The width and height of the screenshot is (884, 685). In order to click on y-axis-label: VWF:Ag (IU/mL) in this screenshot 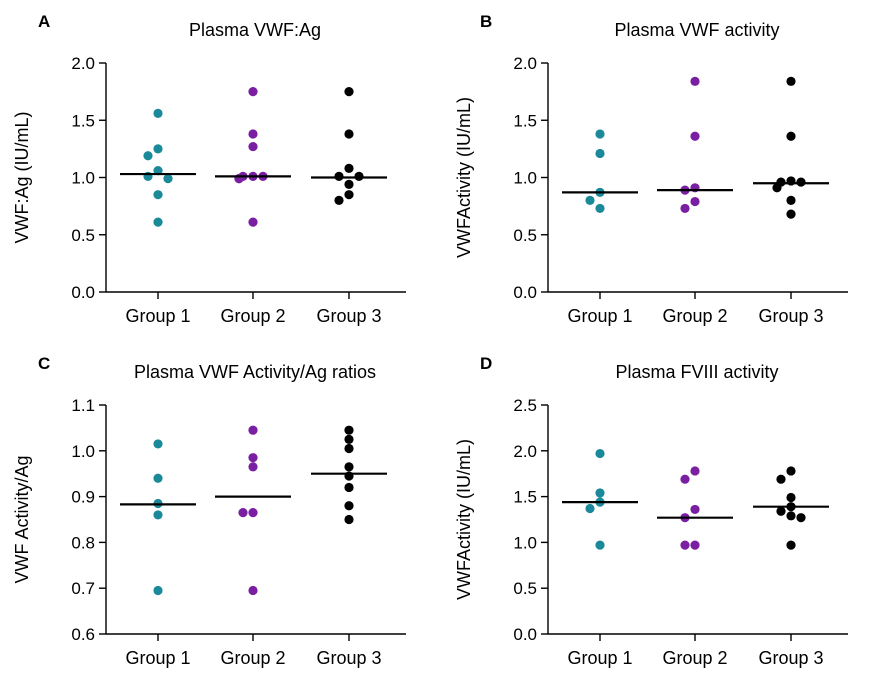, I will do `click(22, 177)`.